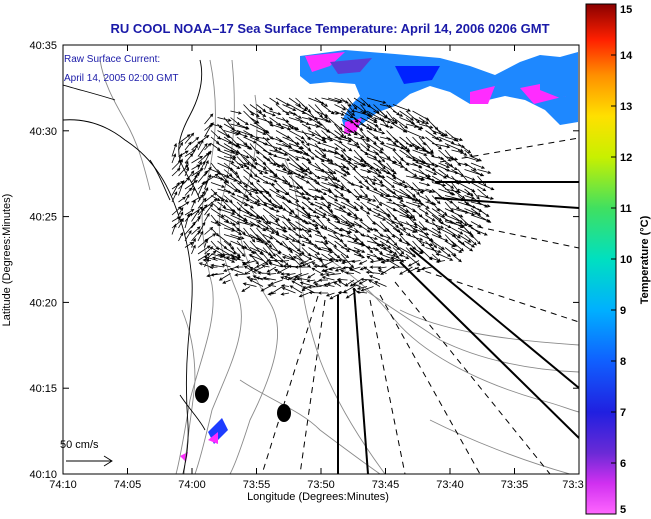 The width and height of the screenshot is (651, 519). What do you see at coordinates (572, 485) in the screenshot?
I see `x-tick-label: 73:3` at bounding box center [572, 485].